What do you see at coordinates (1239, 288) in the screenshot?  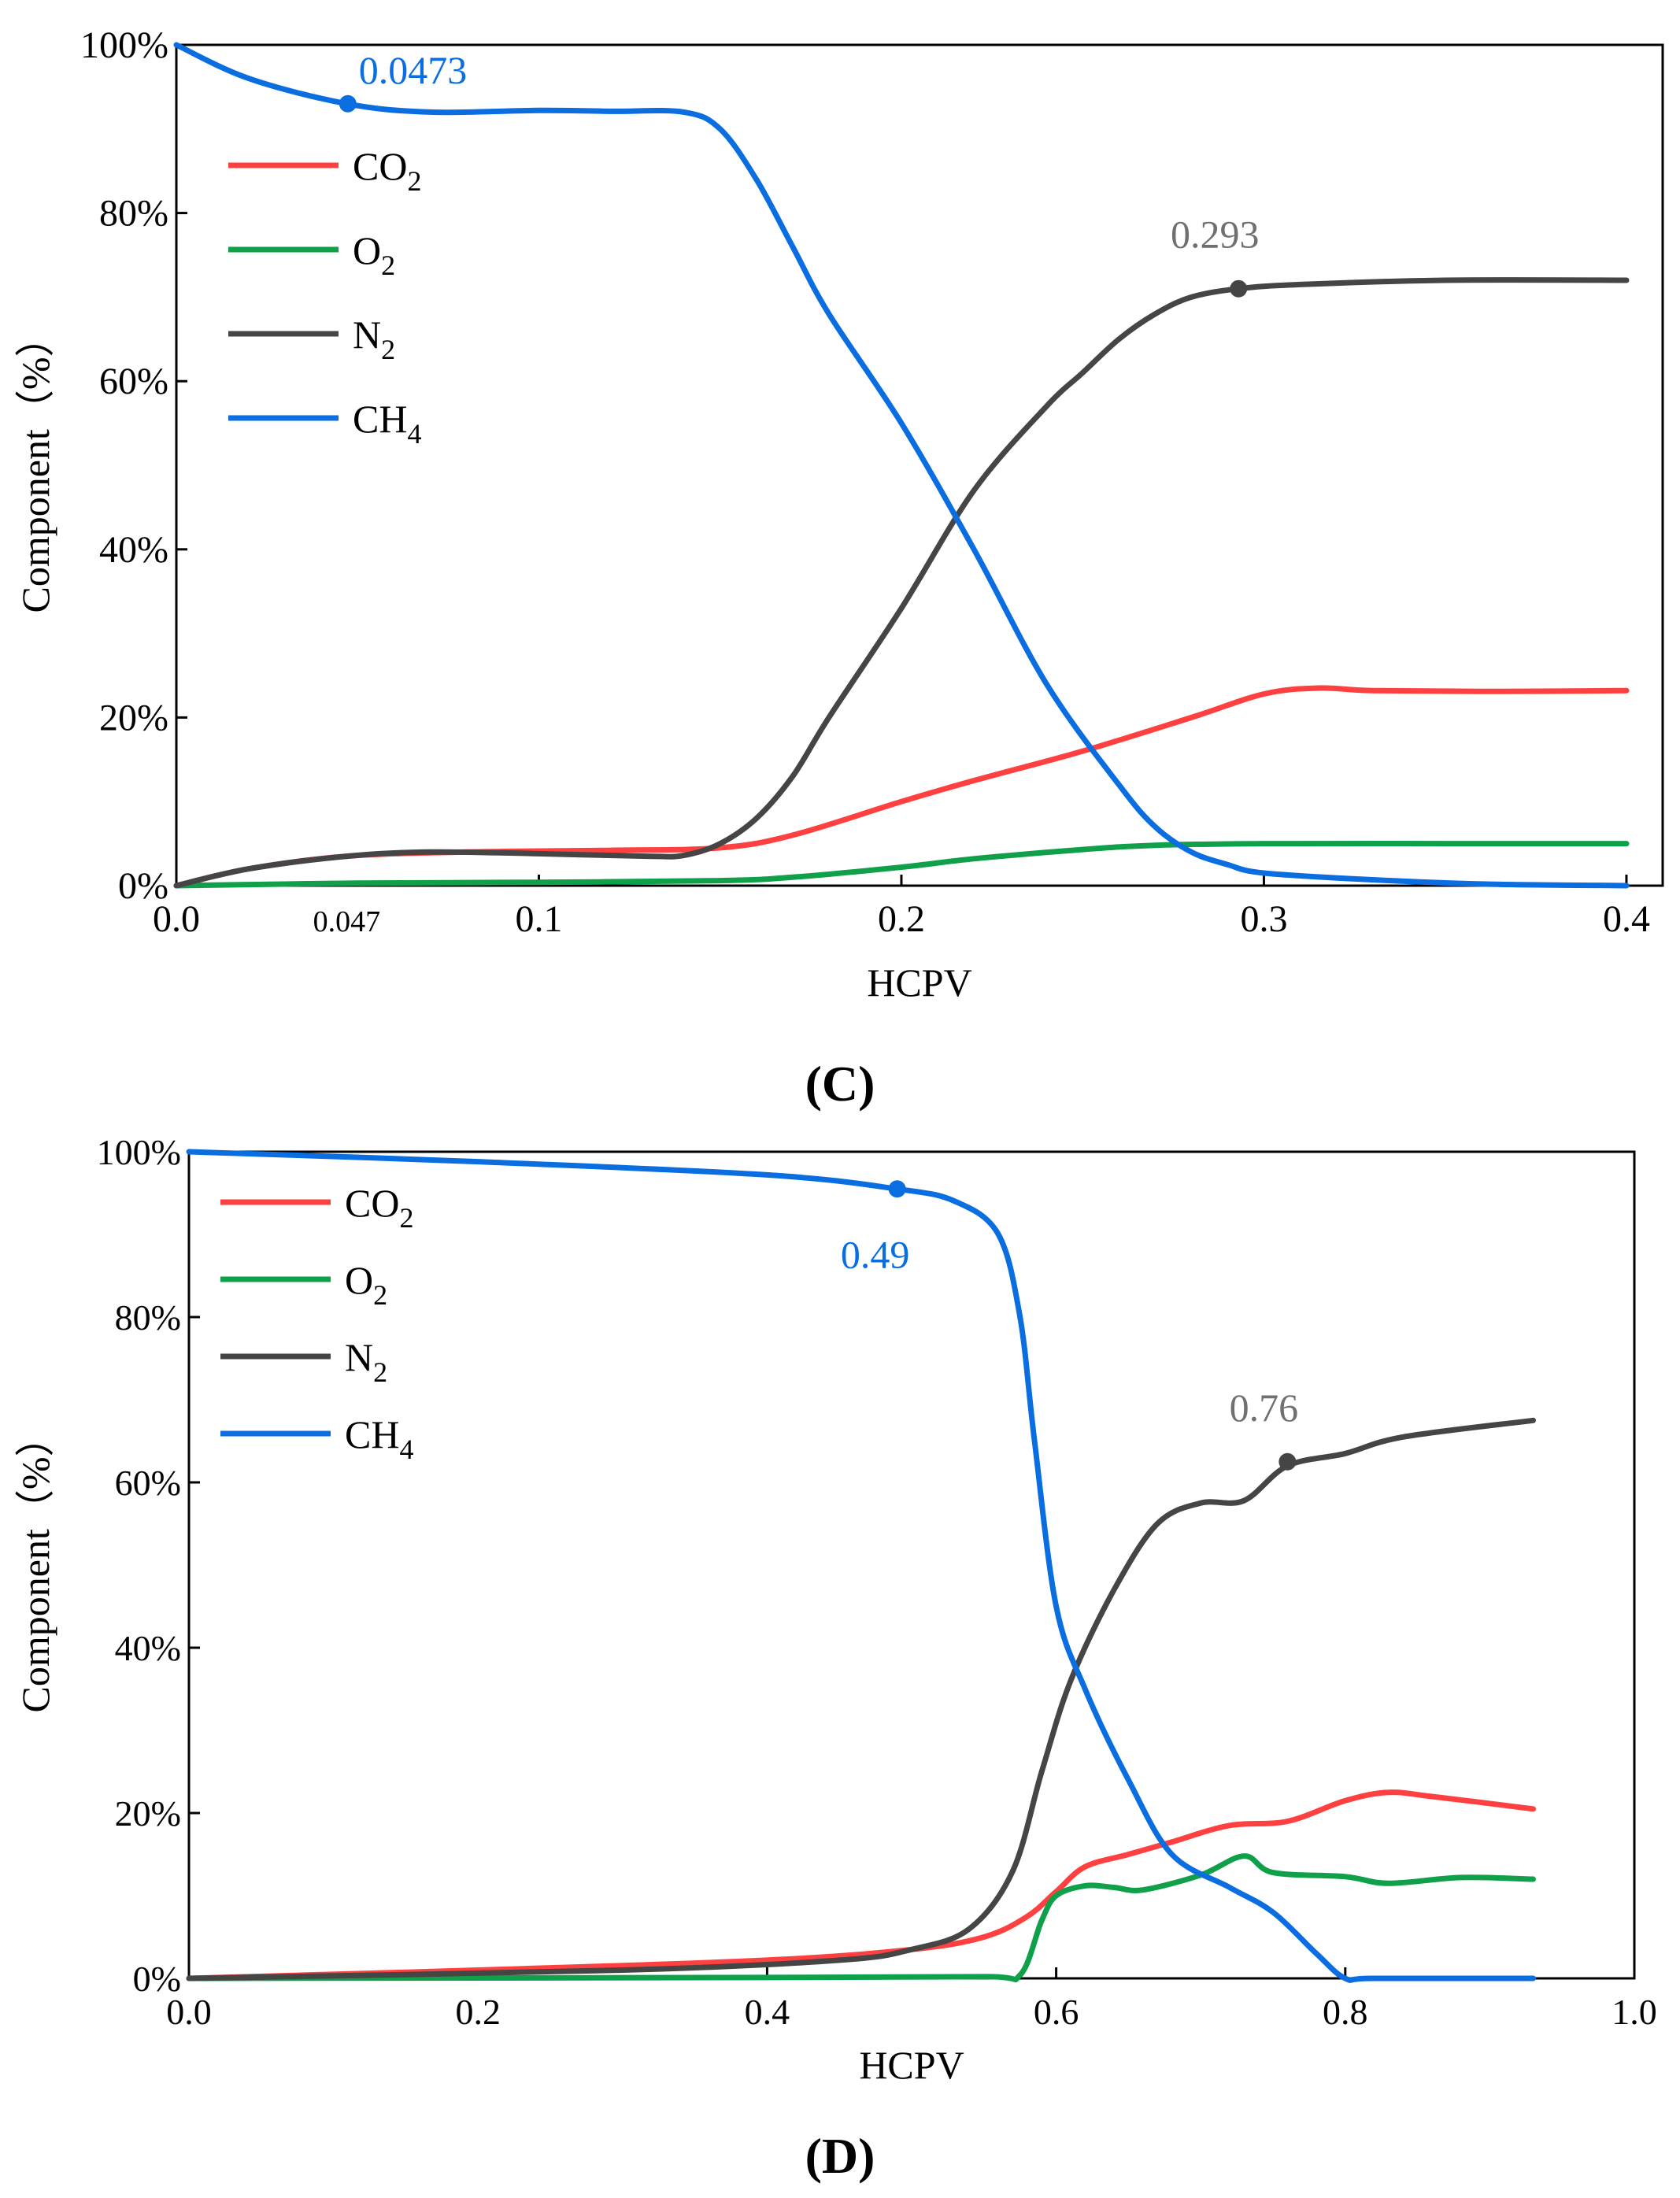 I see `annotation-marker-n2-c` at bounding box center [1239, 288].